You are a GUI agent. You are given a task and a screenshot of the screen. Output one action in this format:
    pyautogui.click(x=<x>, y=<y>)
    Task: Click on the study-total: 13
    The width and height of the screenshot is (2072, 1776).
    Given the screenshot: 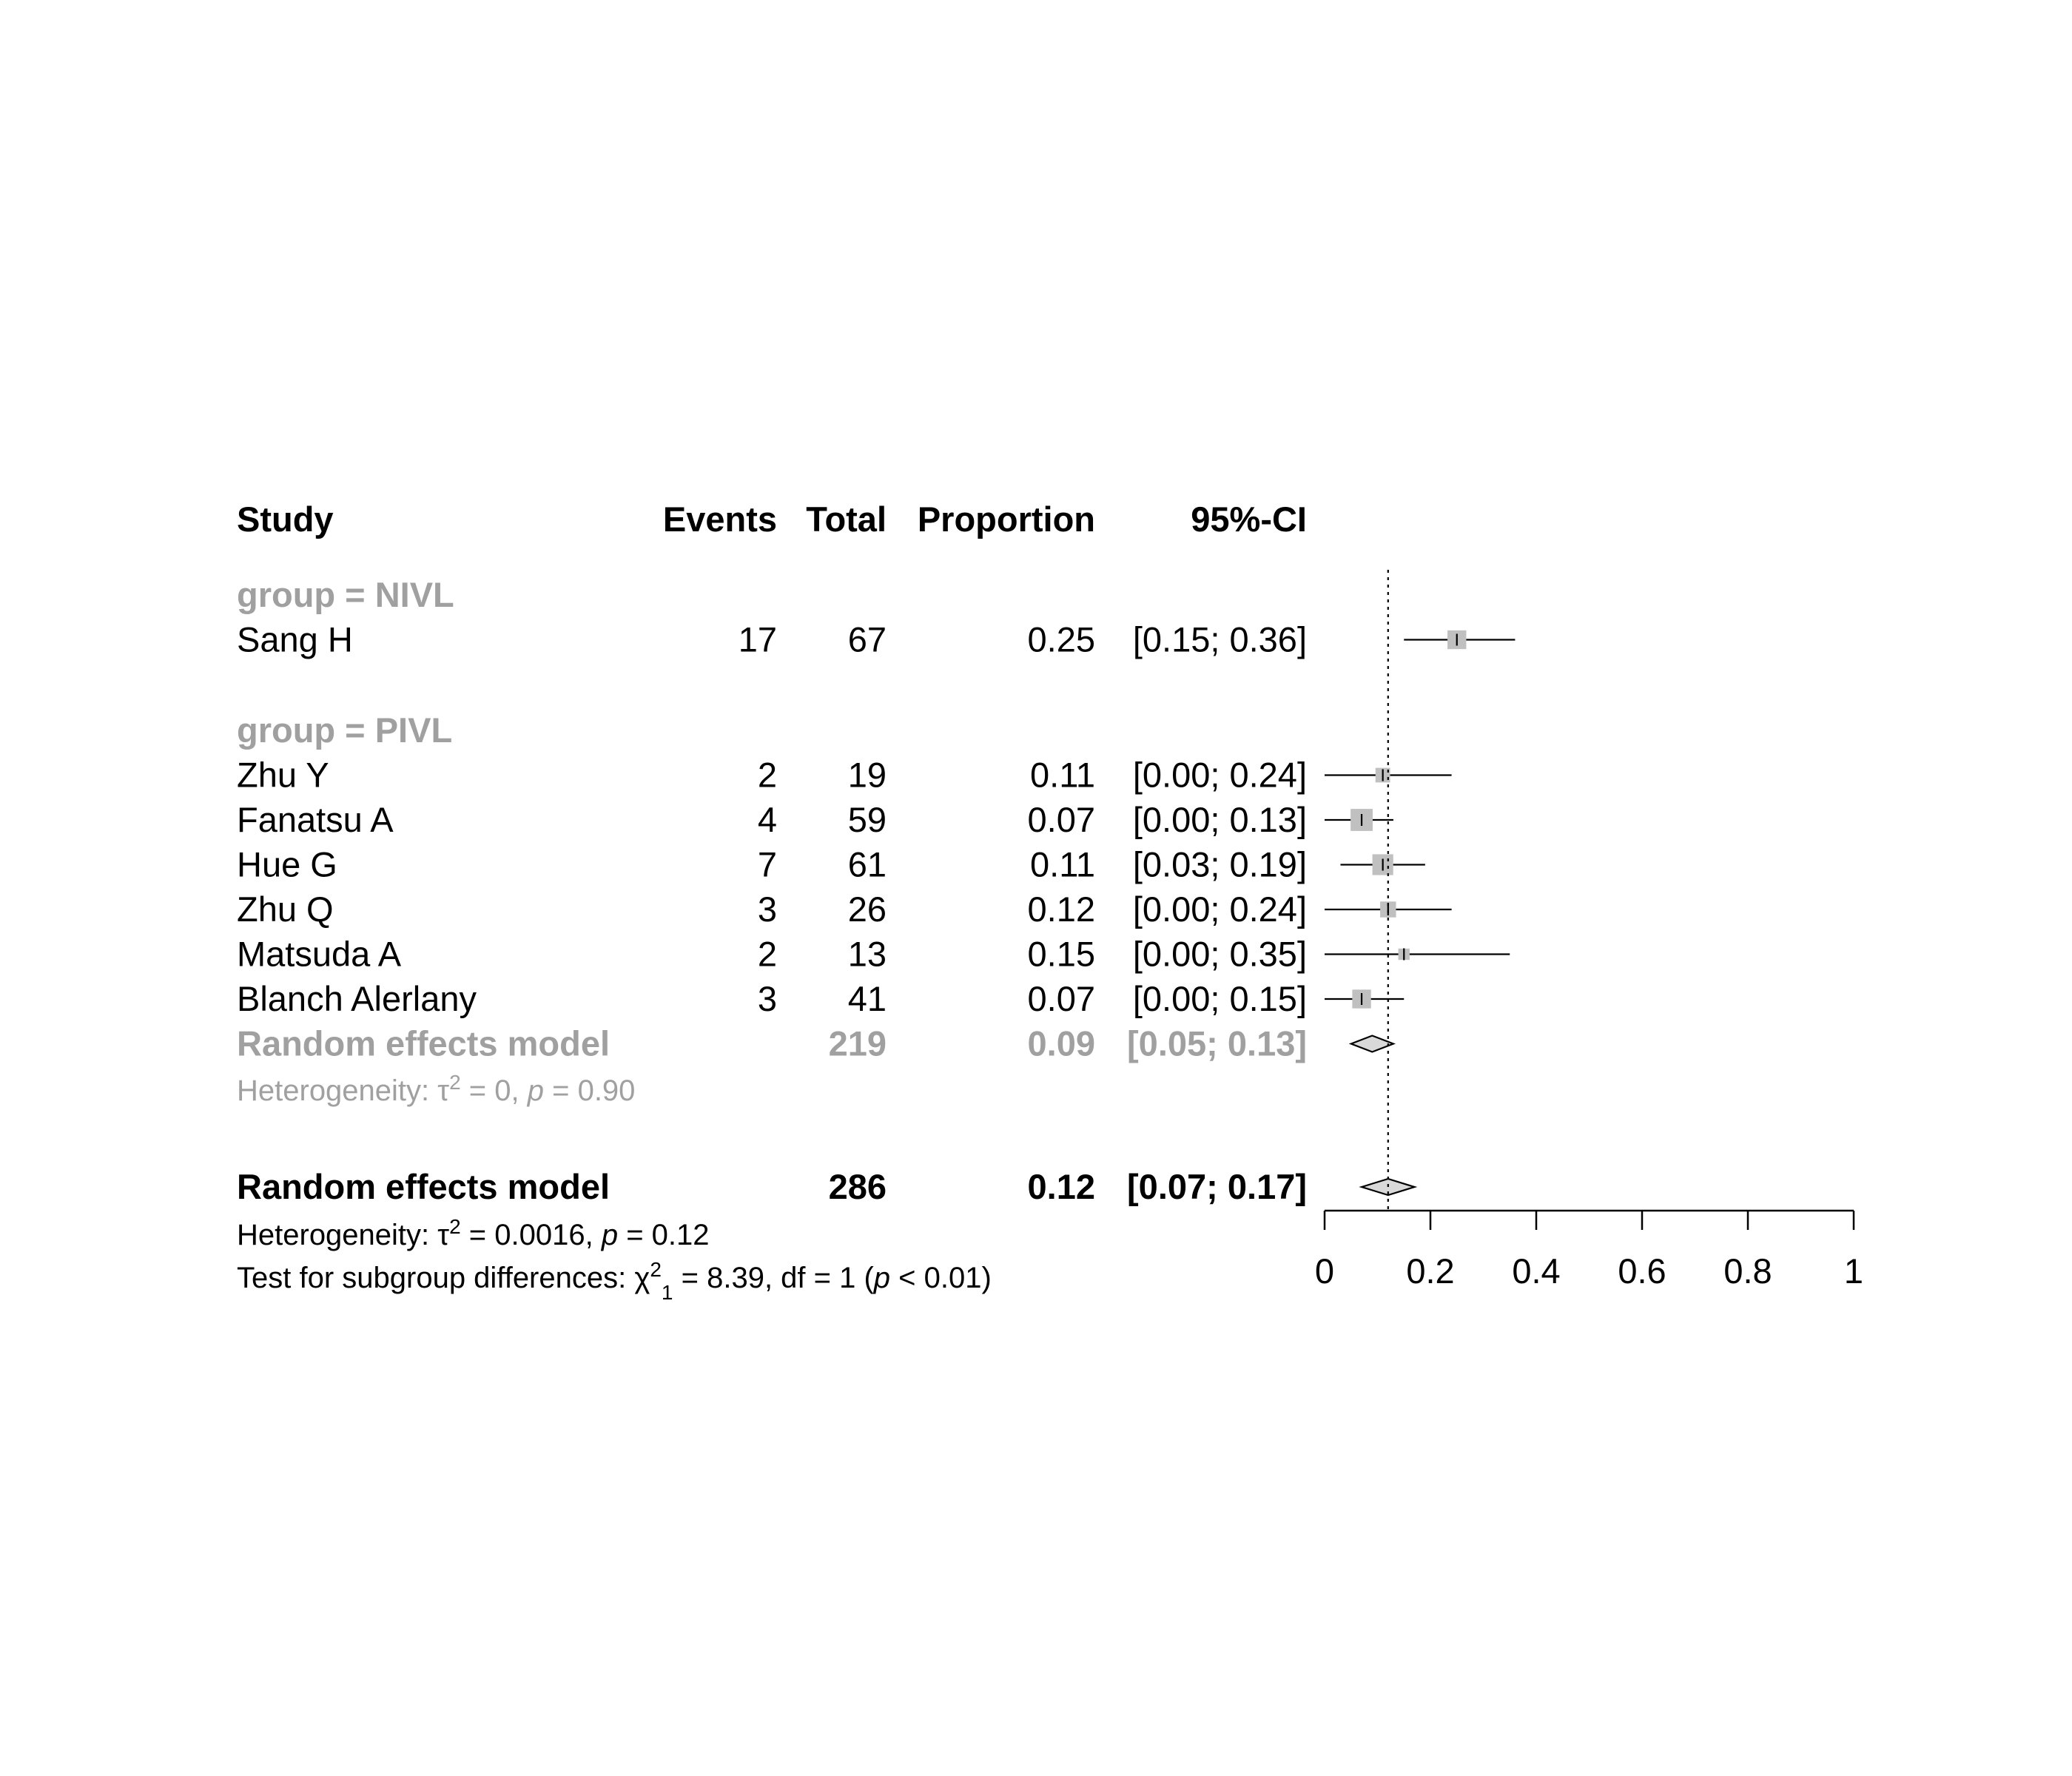 What is the action you would take?
    pyautogui.click(x=867, y=954)
    